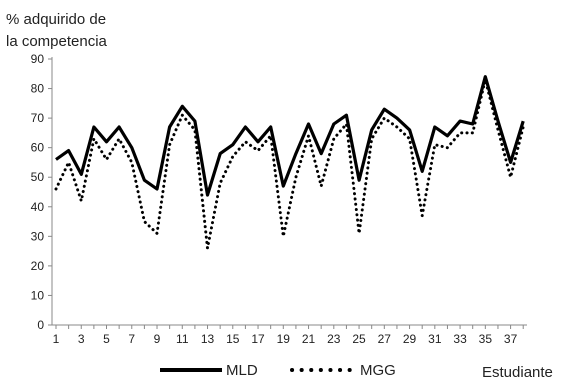 The image size is (570, 381). I want to click on x-tick-label: 13, so click(208, 339).